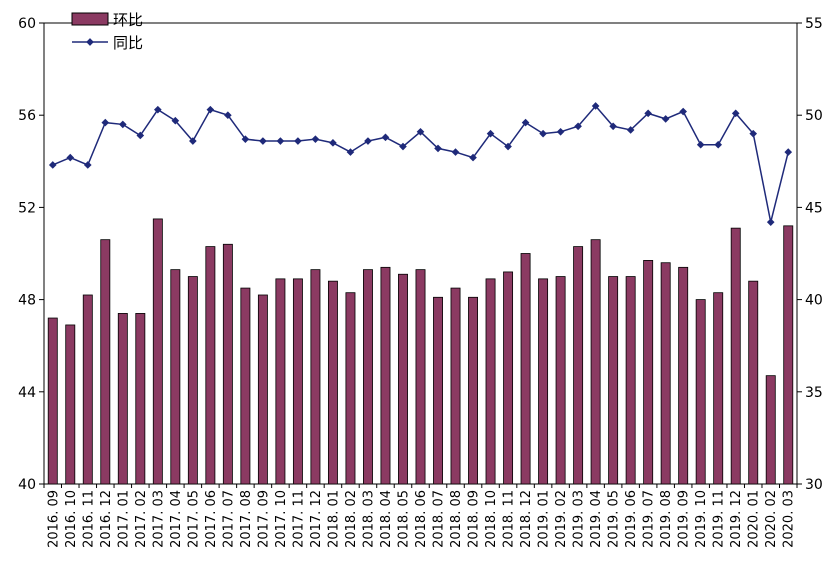 The image size is (833, 574). What do you see at coordinates (193, 519) in the screenshot?
I see `x-tick-label: 2017. 05` at bounding box center [193, 519].